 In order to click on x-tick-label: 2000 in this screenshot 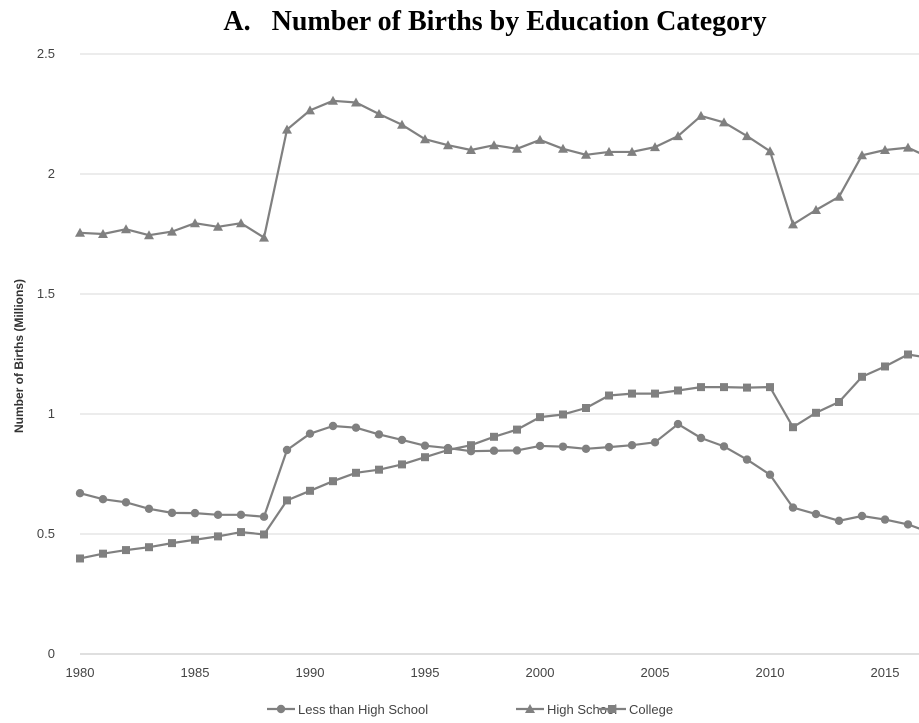, I will do `click(540, 672)`.